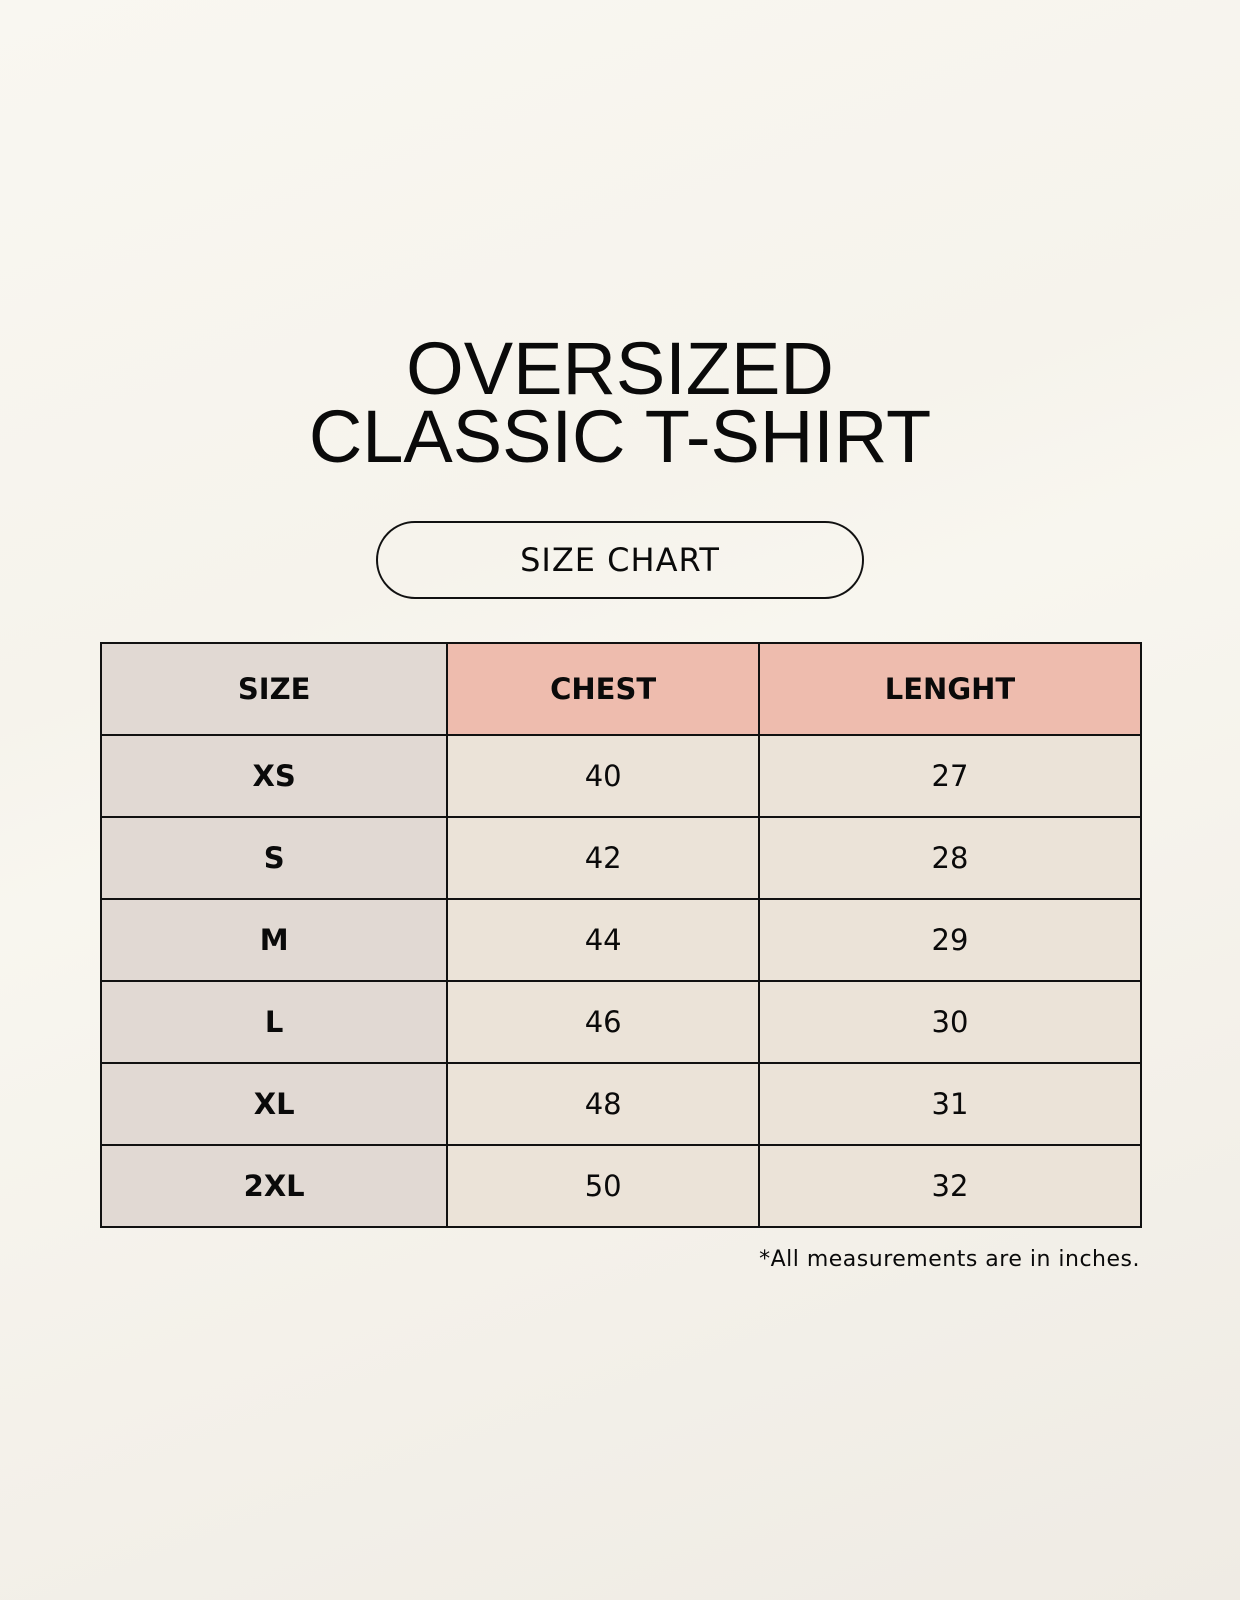  Describe the element at coordinates (274, 1022) in the screenshot. I see `cell-size: L` at that location.